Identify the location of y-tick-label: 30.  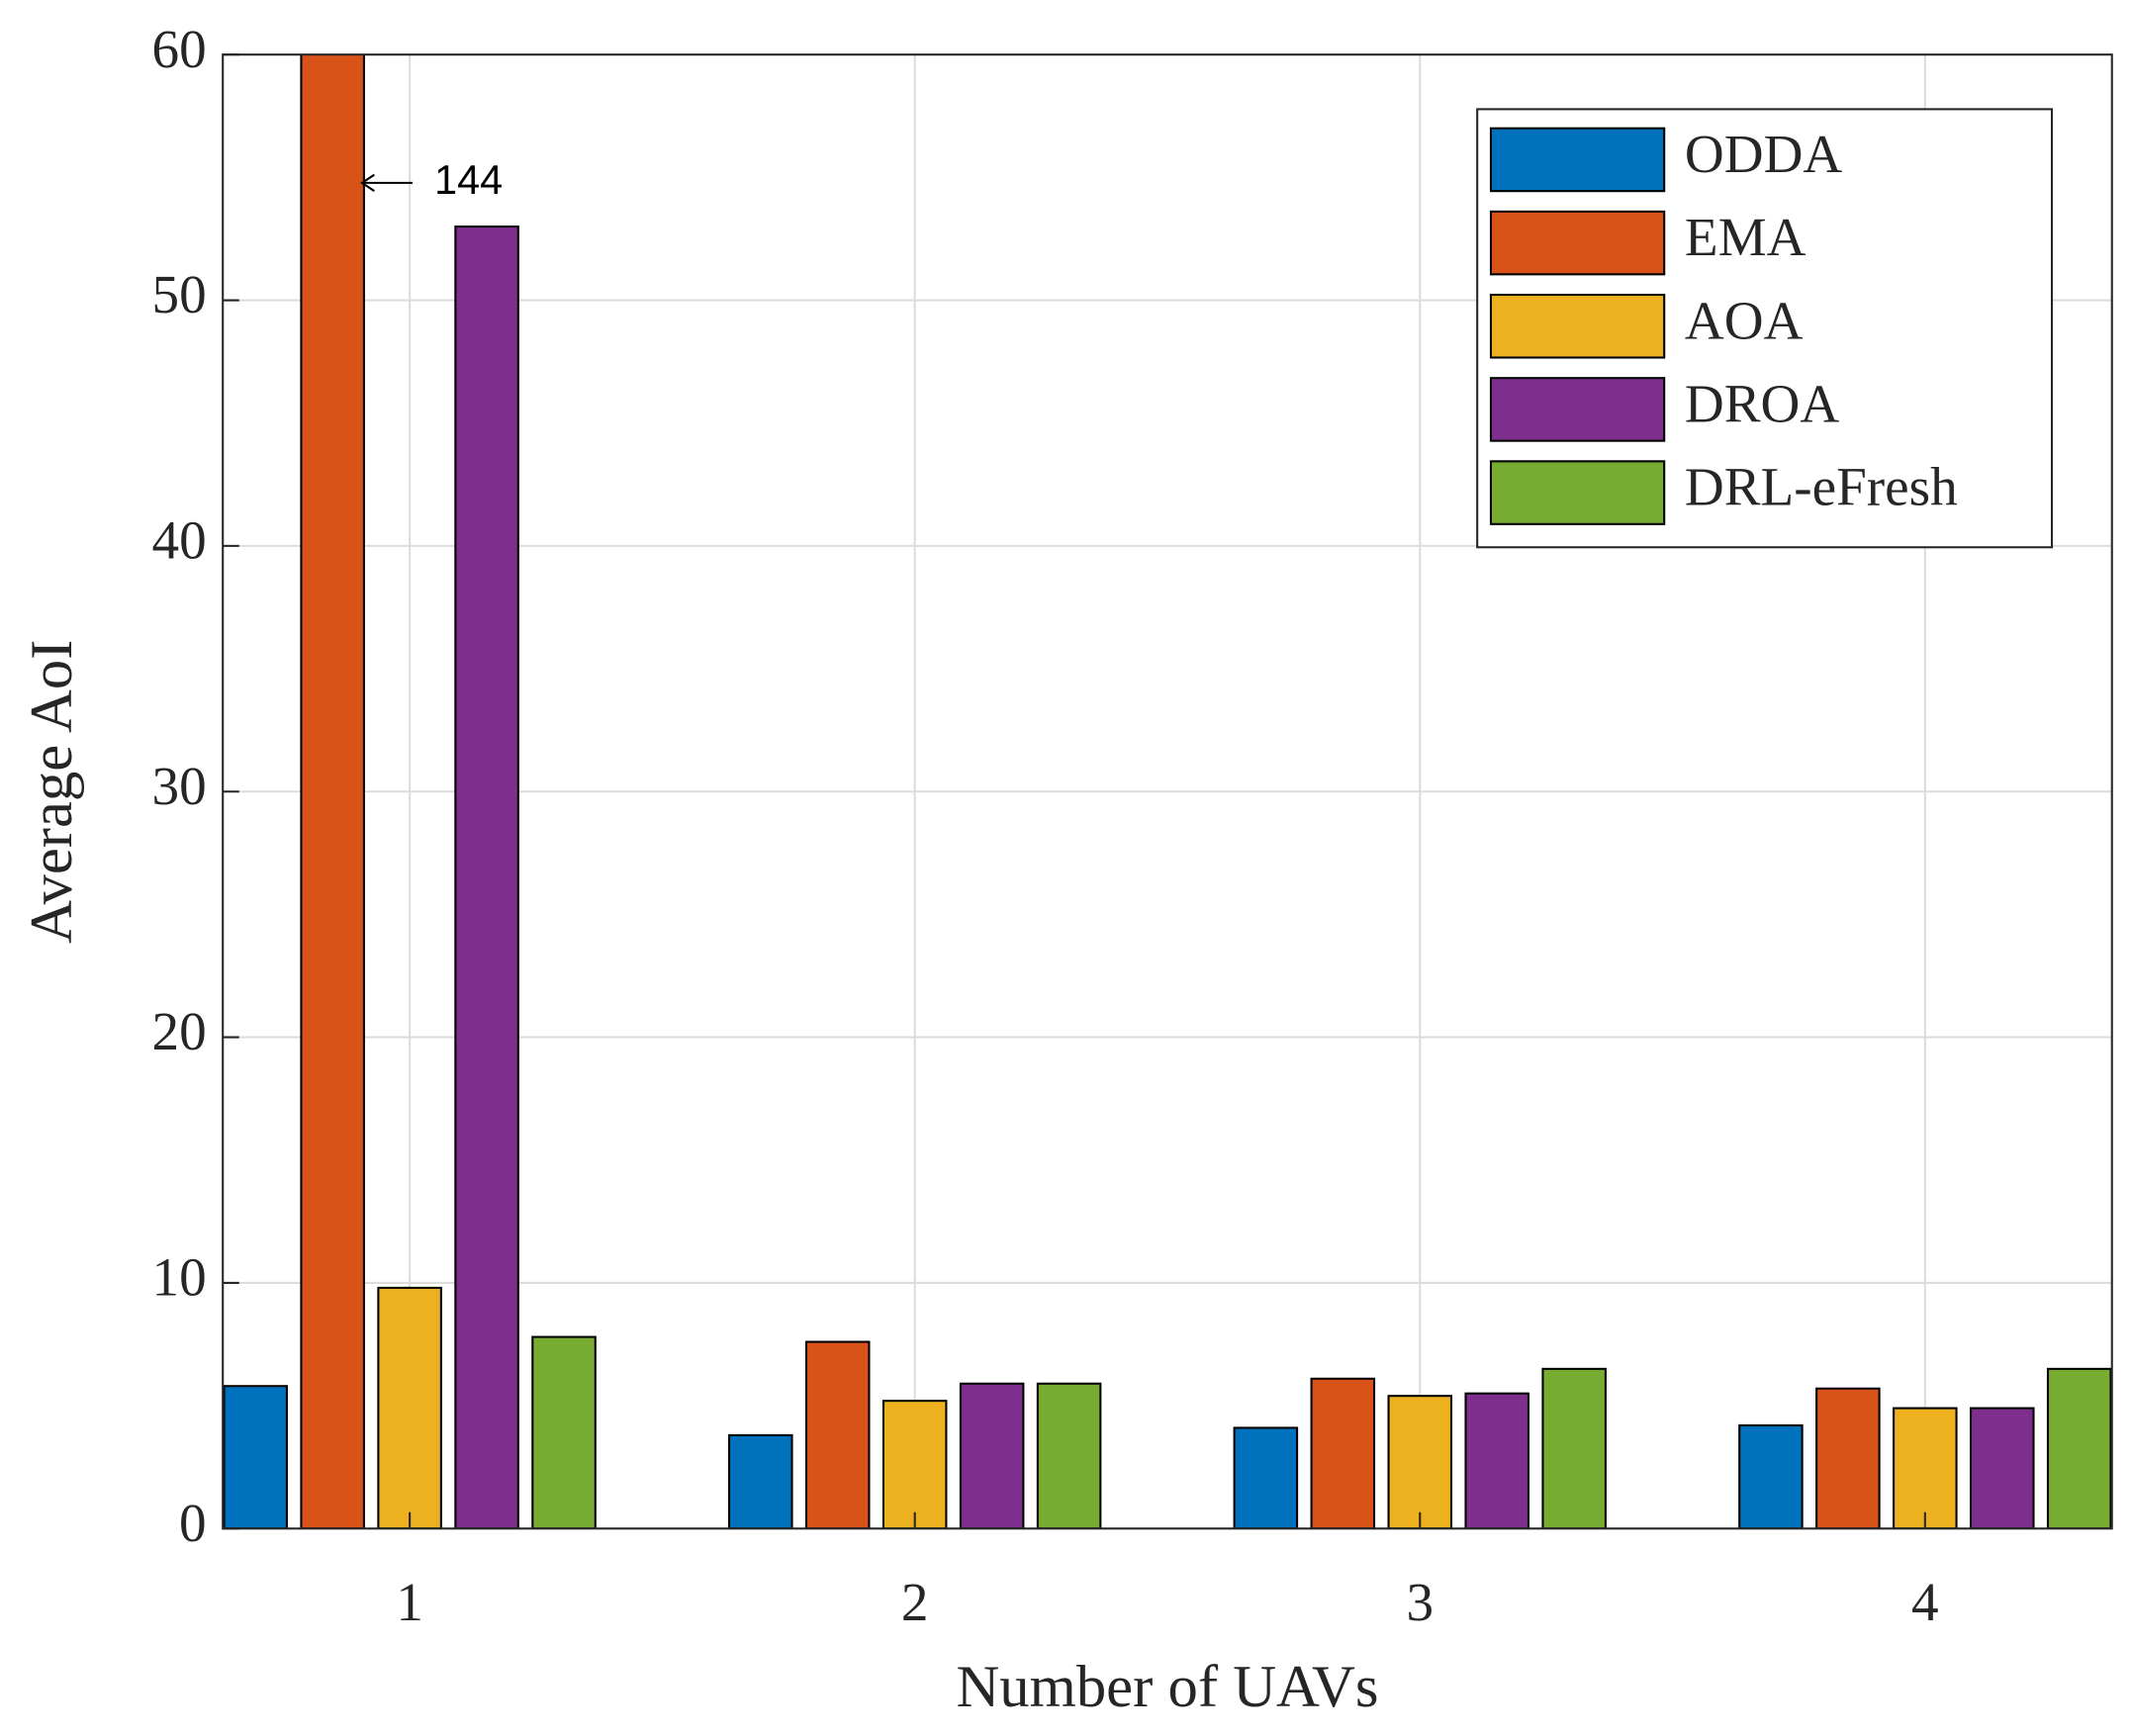
(178, 786).